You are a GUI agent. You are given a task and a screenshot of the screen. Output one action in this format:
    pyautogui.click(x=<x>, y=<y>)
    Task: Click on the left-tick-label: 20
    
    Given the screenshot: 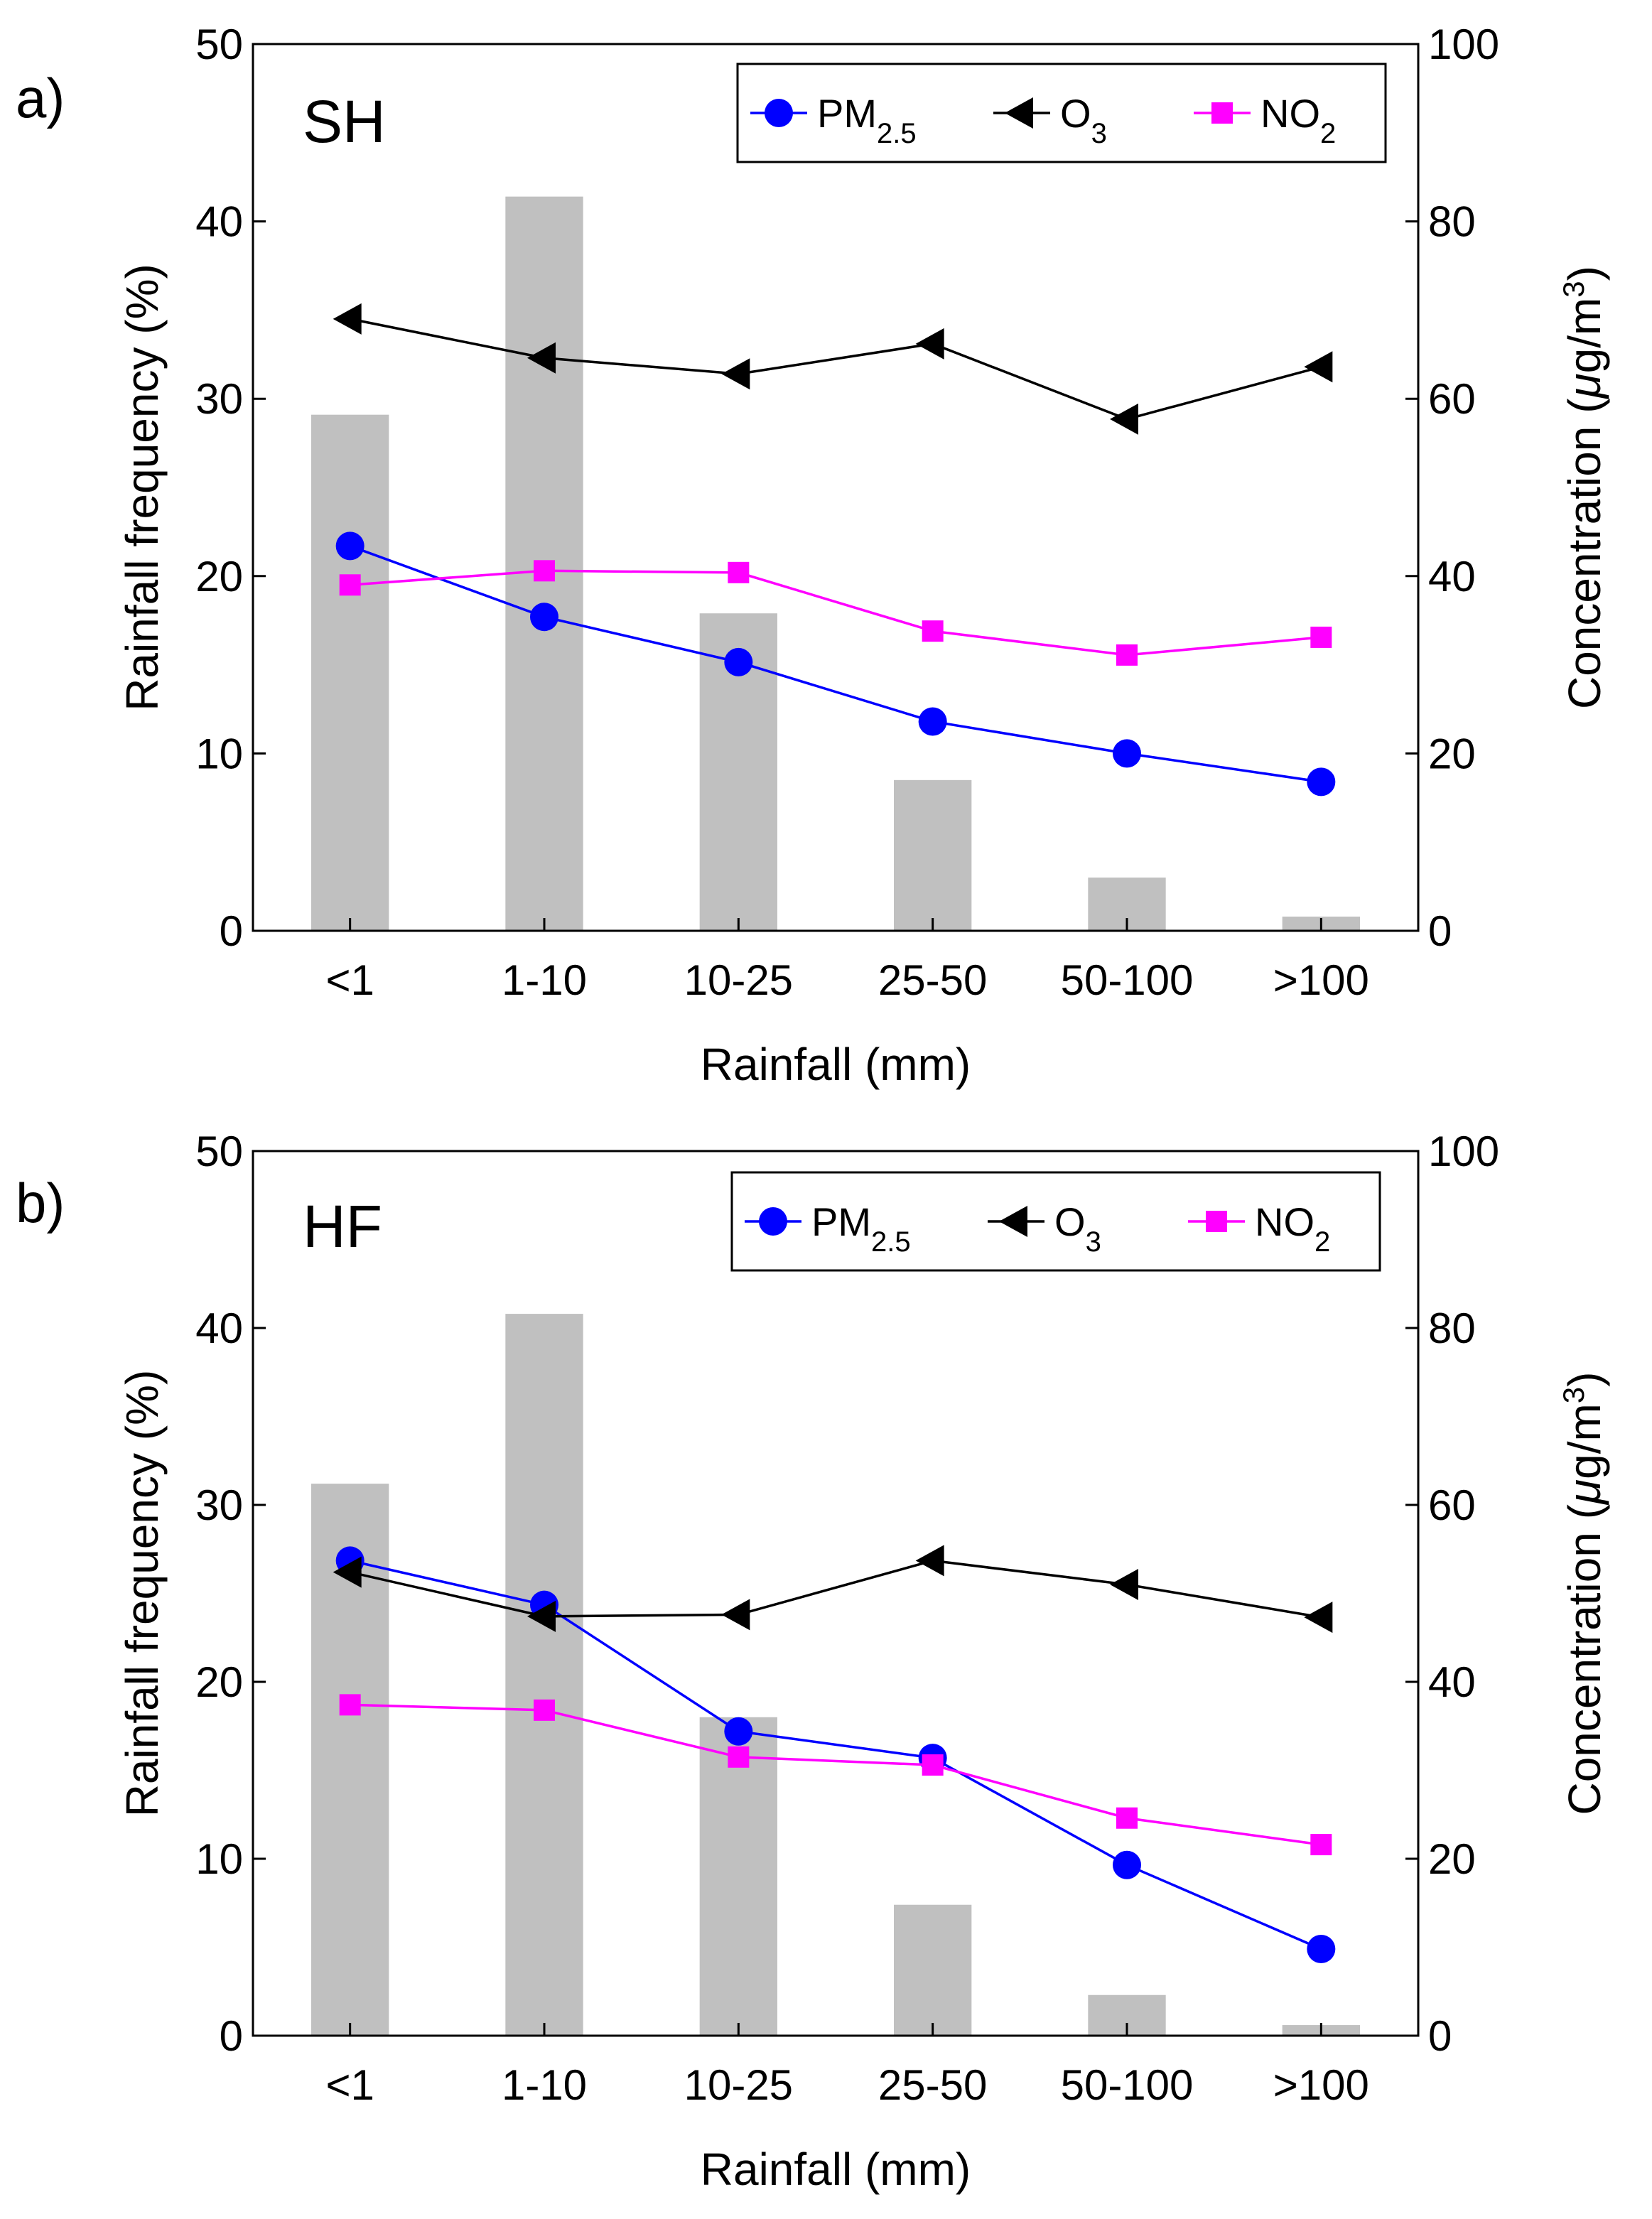 What is the action you would take?
    pyautogui.click(x=219, y=576)
    